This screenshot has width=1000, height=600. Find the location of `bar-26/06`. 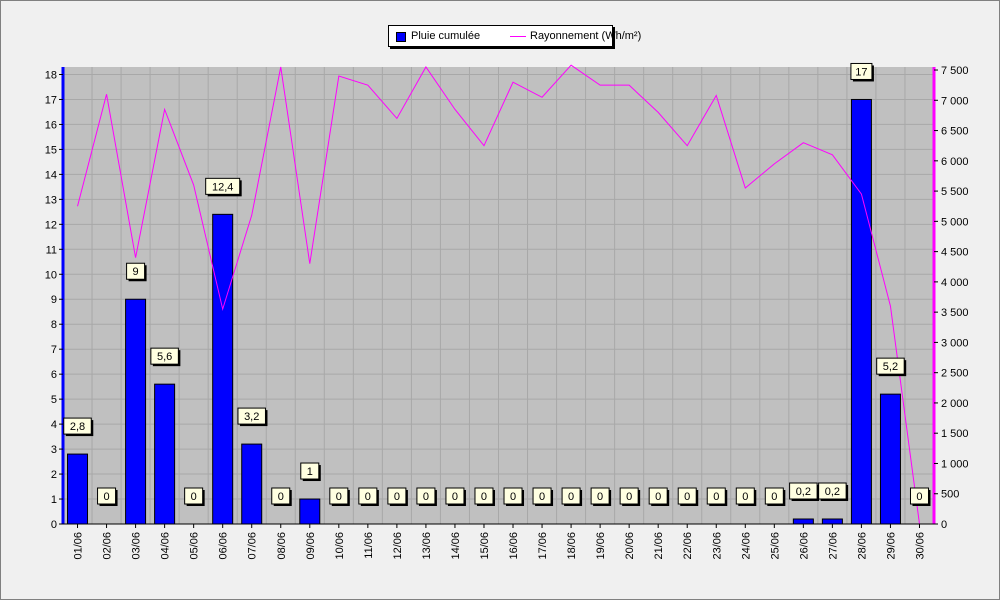

bar-26/06 is located at coordinates (803, 521).